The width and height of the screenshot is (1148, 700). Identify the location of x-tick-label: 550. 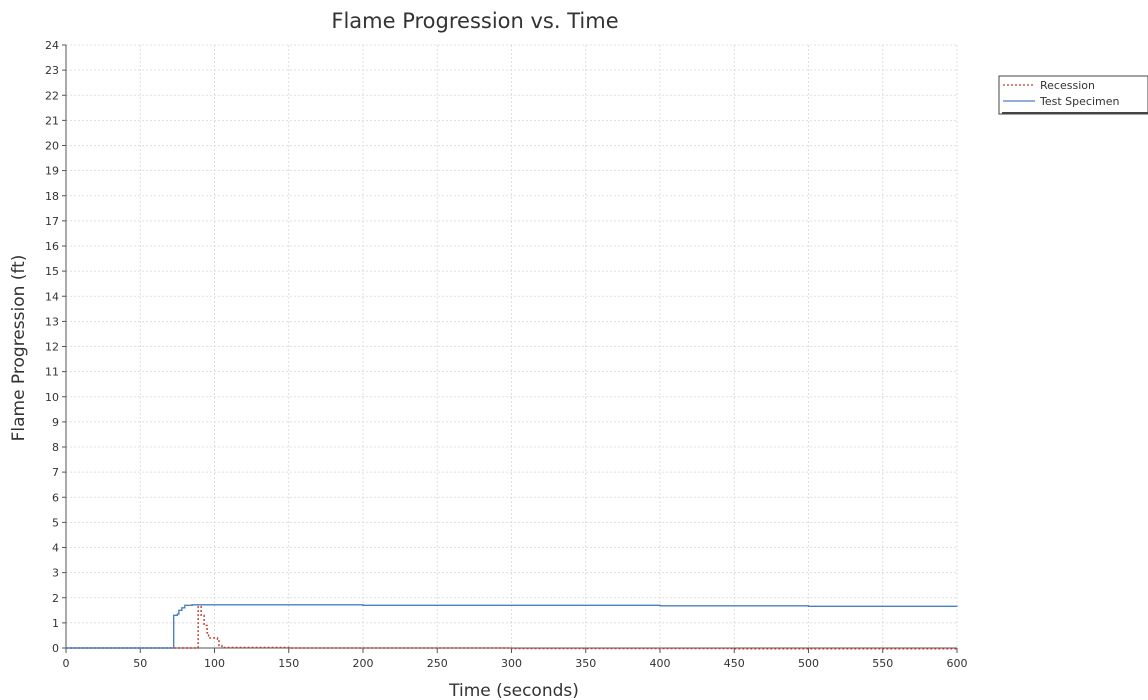
(882, 663).